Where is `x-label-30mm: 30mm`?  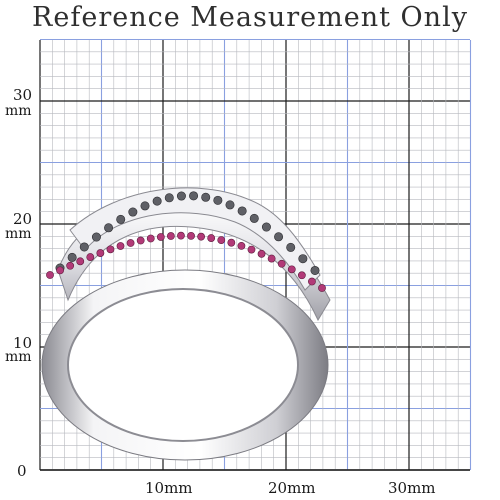
x-label-30mm: 30mm is located at coordinates (412, 488).